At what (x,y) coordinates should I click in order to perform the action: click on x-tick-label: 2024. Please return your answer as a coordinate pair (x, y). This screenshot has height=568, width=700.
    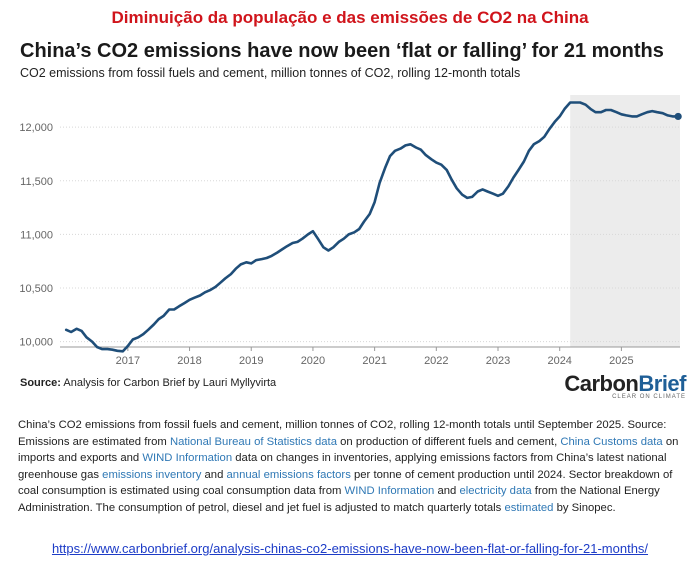
    Looking at the image, I should click on (559, 361).